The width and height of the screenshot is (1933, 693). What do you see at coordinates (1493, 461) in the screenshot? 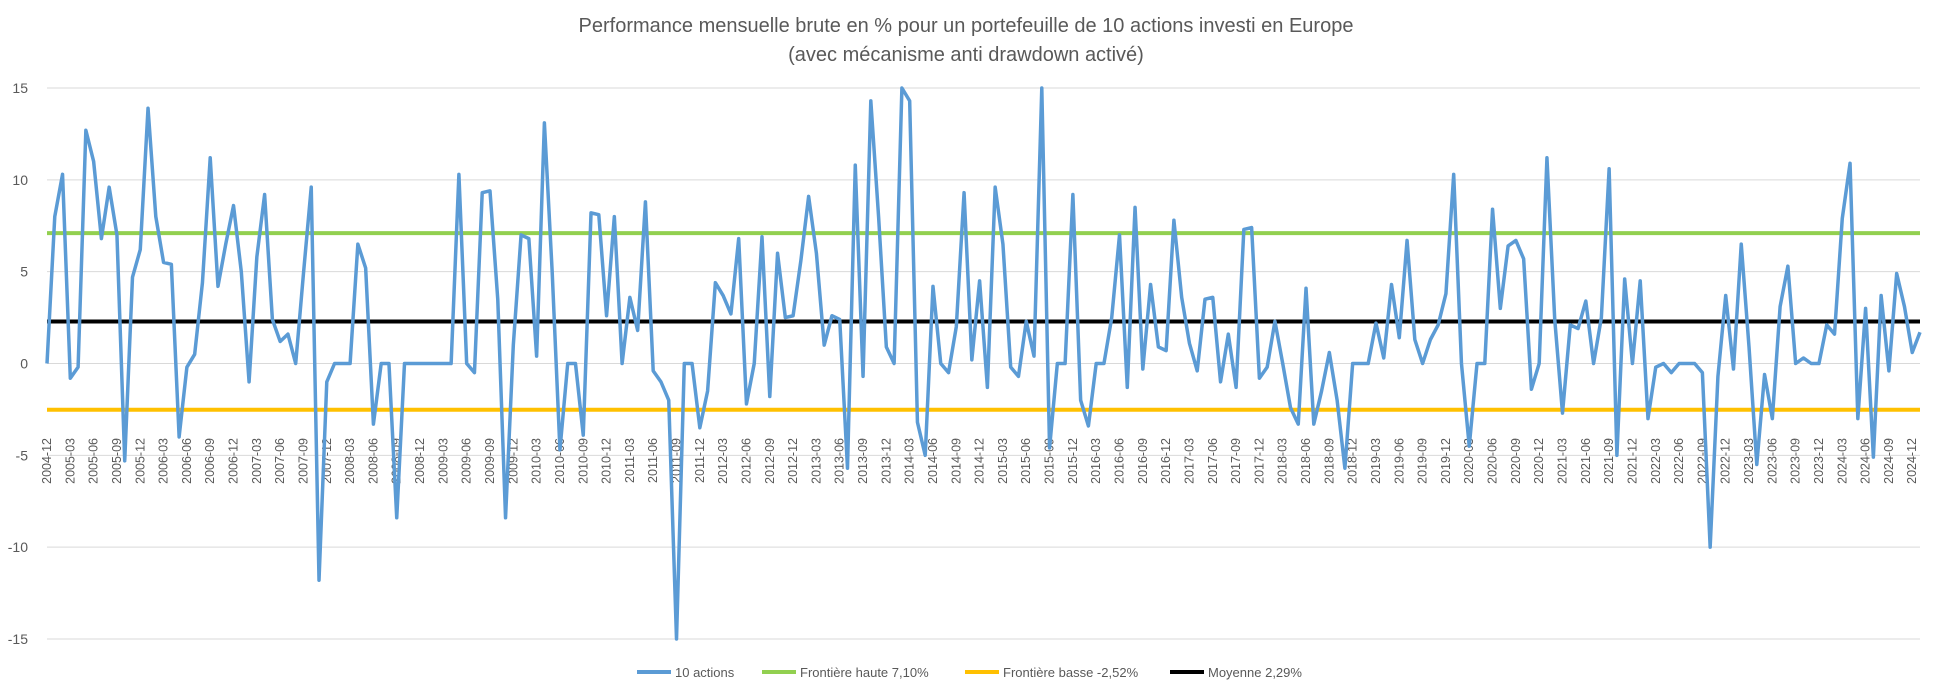
I see `x-tick-label: 2020-06` at bounding box center [1493, 461].